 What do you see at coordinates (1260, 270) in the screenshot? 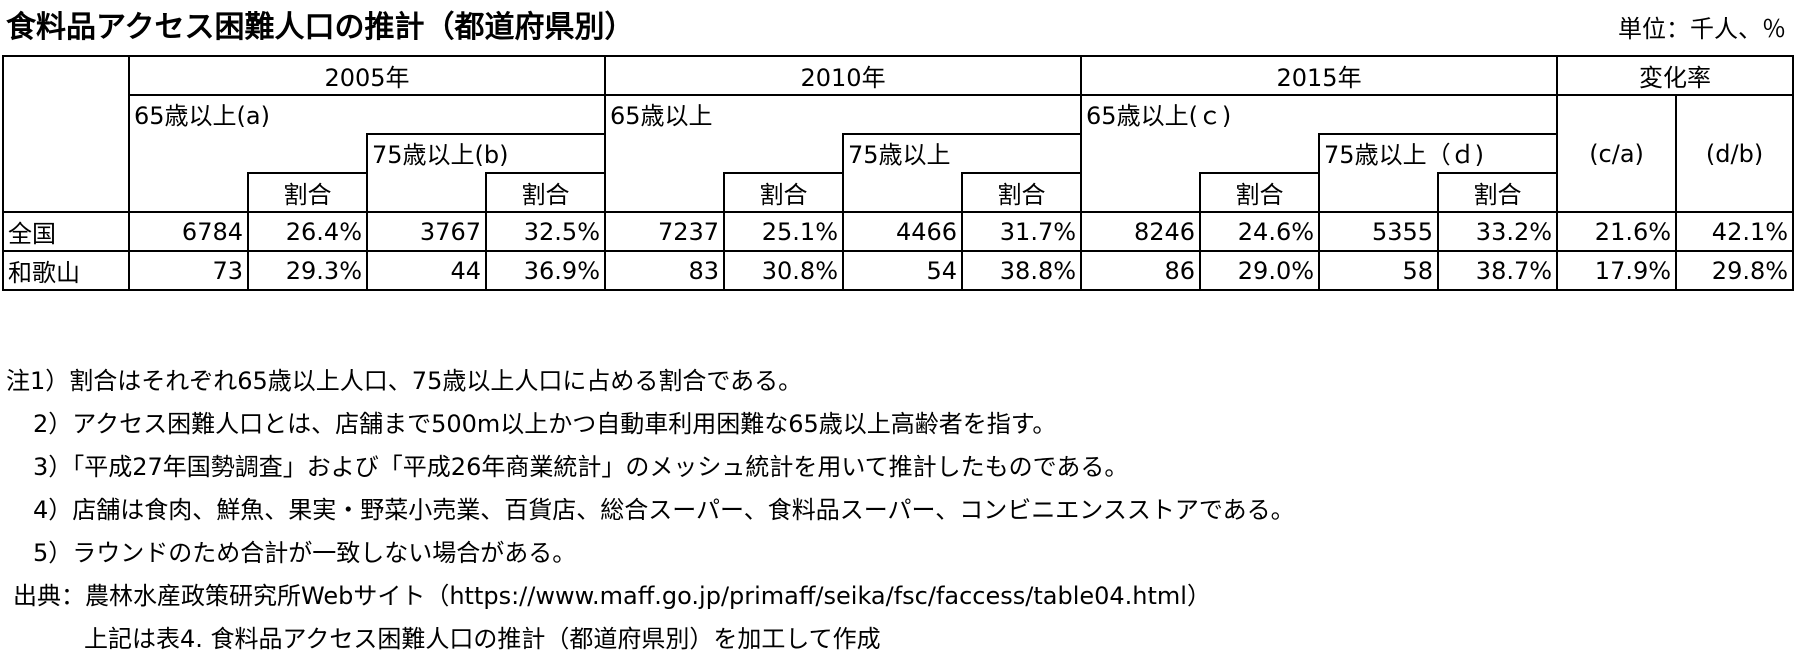
I see `table-cell: 29.0%` at bounding box center [1260, 270].